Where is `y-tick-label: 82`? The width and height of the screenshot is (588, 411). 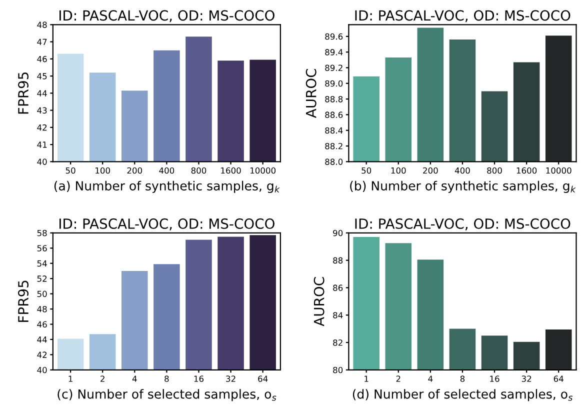 y-tick-label: 82 is located at coordinates (337, 342).